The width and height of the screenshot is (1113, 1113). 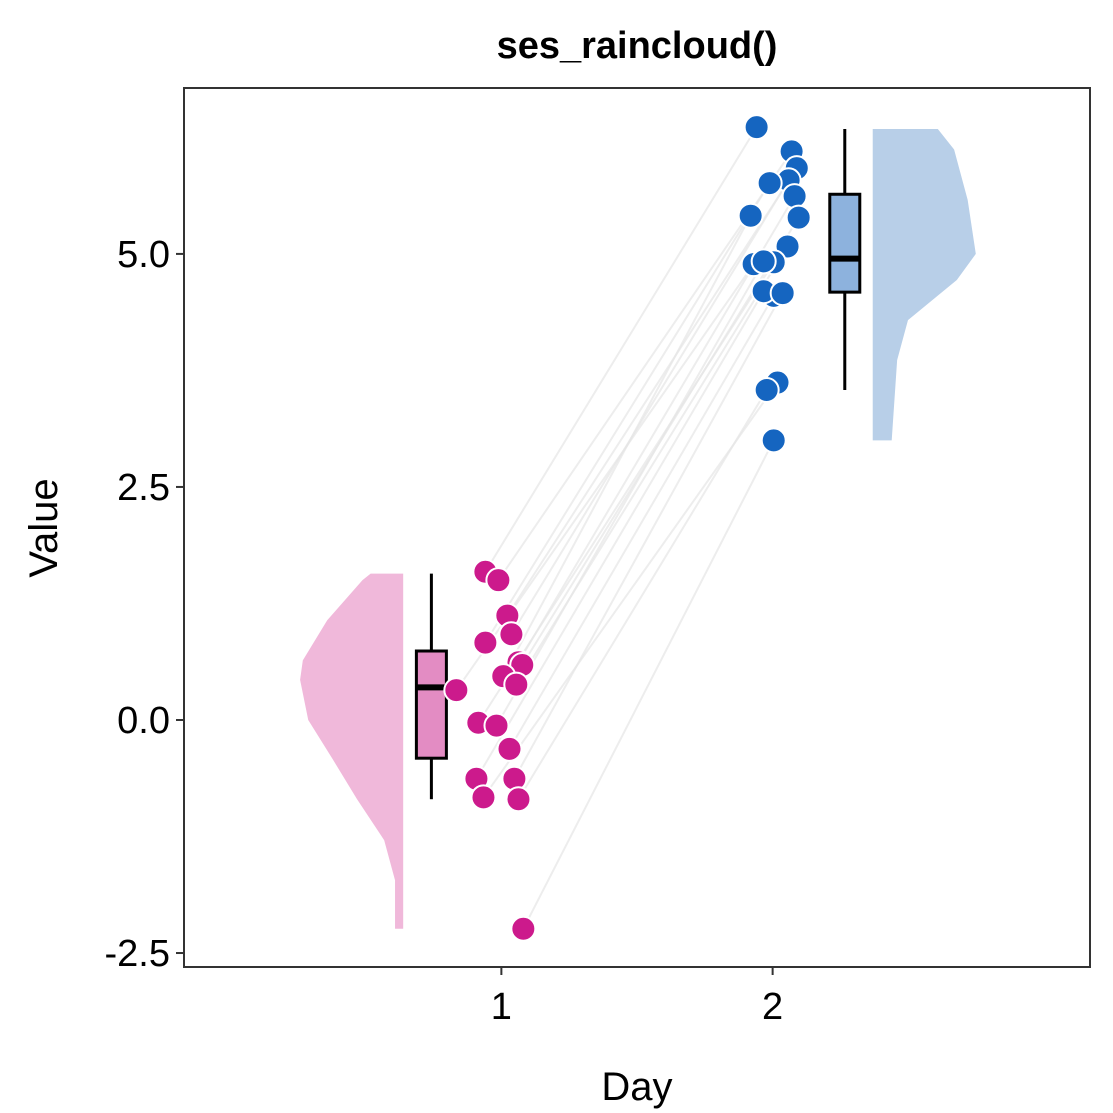 I want to click on y-tick-label: 2.5, so click(x=143, y=488).